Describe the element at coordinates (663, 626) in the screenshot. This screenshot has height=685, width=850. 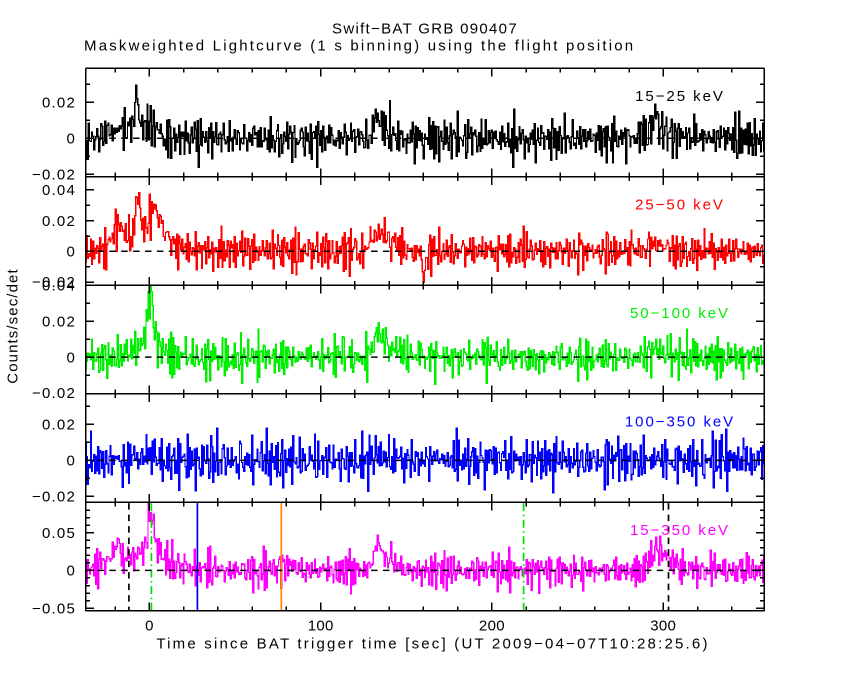
I see `svg-text: 300` at that location.